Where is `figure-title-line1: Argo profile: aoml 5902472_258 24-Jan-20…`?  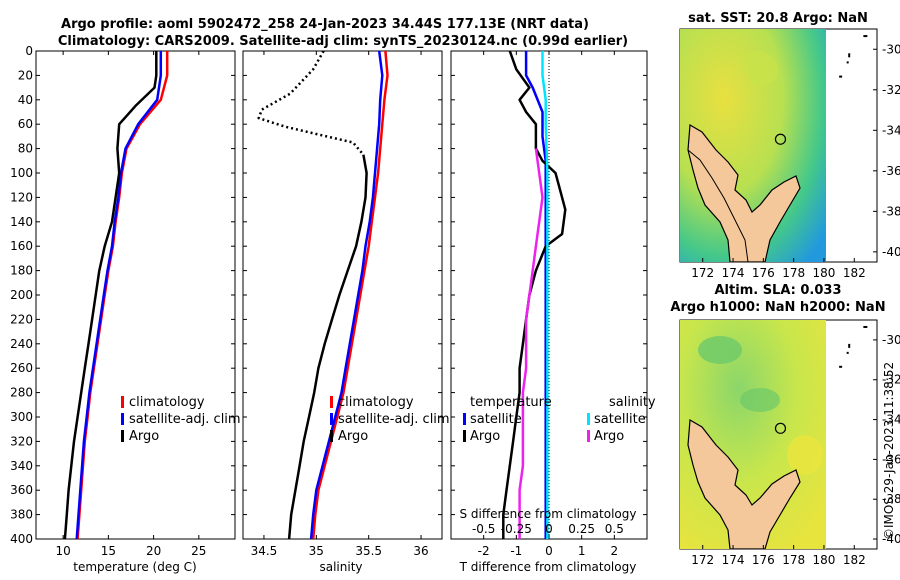
figure-title-line1: Argo profile: aoml 5902472_258 24-Jan-20… is located at coordinates (325, 24).